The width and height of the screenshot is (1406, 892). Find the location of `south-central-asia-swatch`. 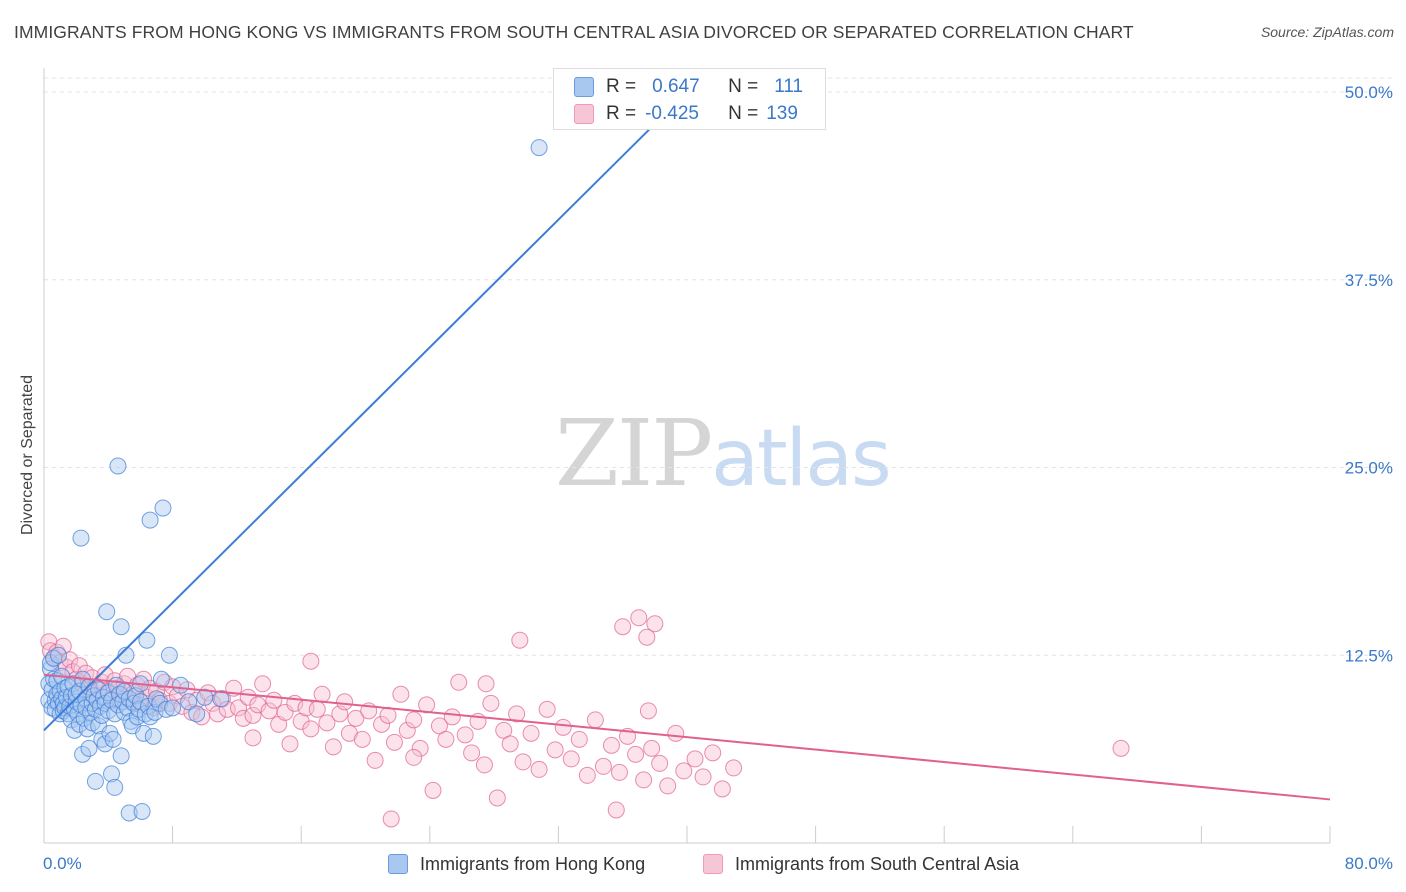

south-central-asia-swatch is located at coordinates (584, 114).